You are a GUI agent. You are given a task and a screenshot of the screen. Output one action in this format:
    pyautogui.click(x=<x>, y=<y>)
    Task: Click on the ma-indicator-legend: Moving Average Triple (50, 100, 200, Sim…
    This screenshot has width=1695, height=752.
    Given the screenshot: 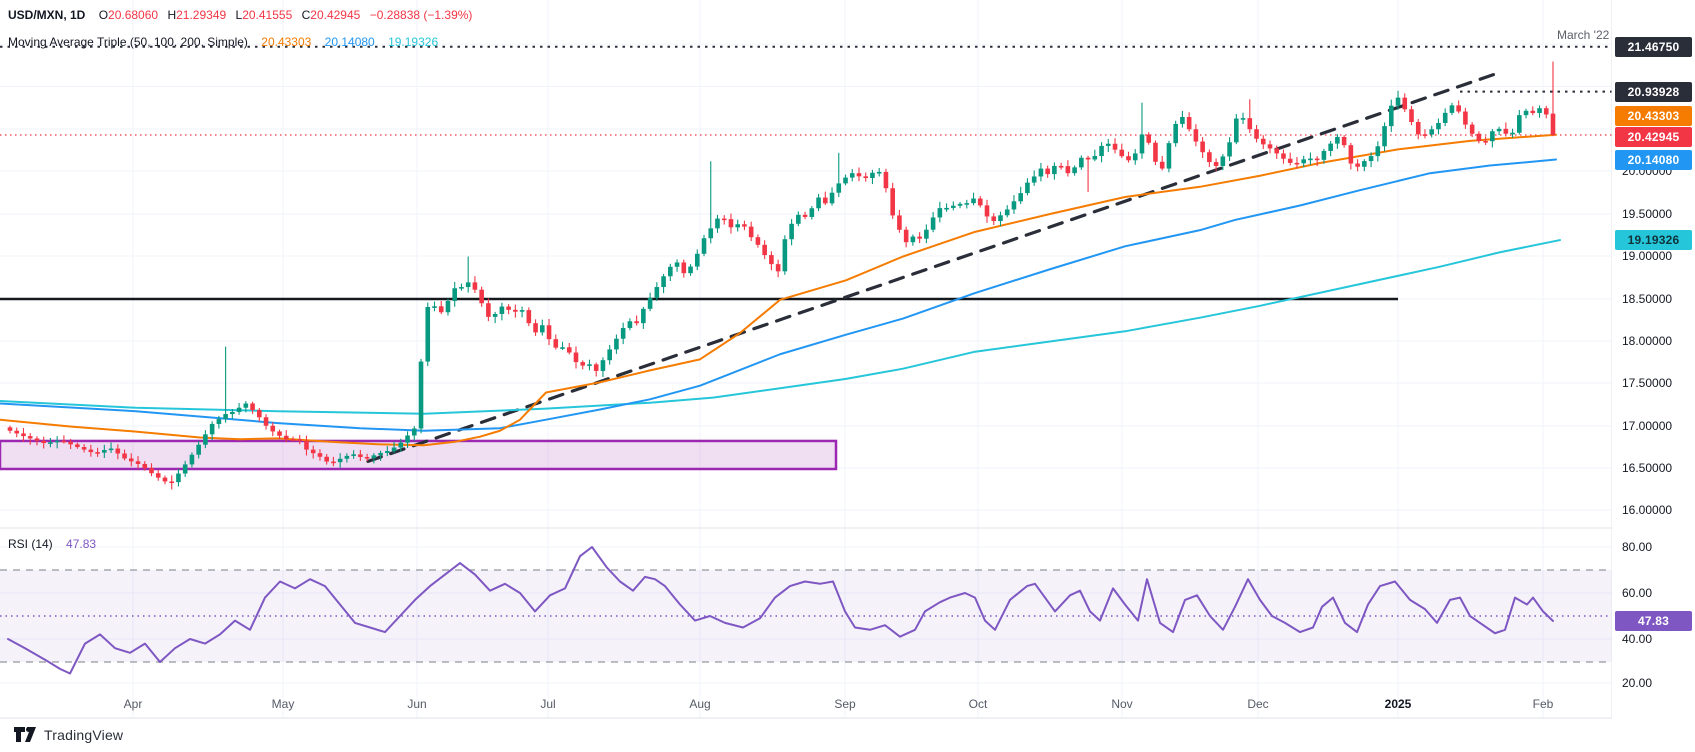 What is the action you would take?
    pyautogui.click(x=223, y=42)
    